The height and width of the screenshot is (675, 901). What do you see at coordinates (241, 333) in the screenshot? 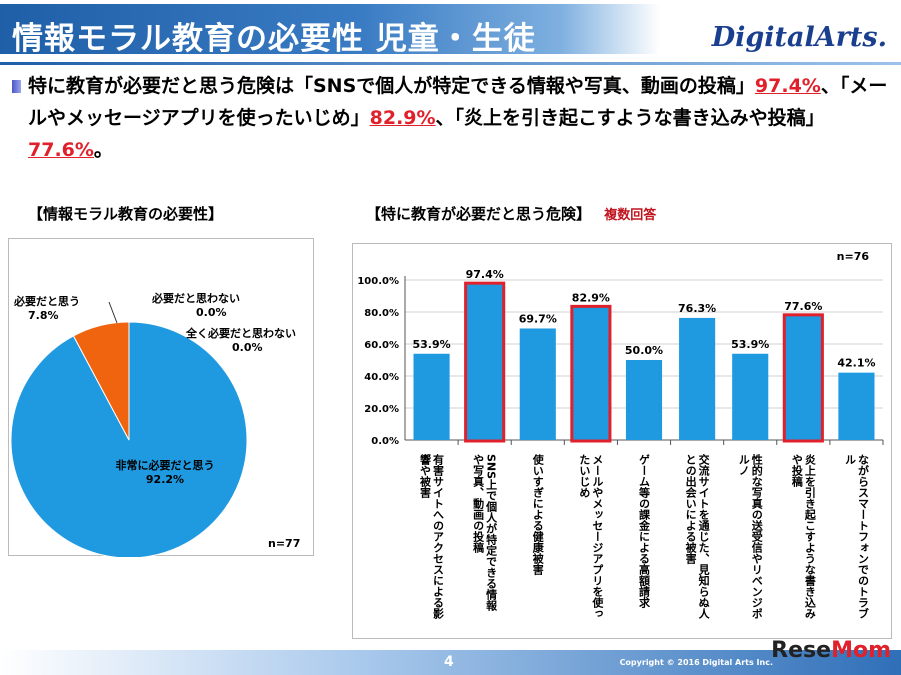
I see `pie-label-not-at-all-name: 全く必要だと思わない` at bounding box center [241, 333].